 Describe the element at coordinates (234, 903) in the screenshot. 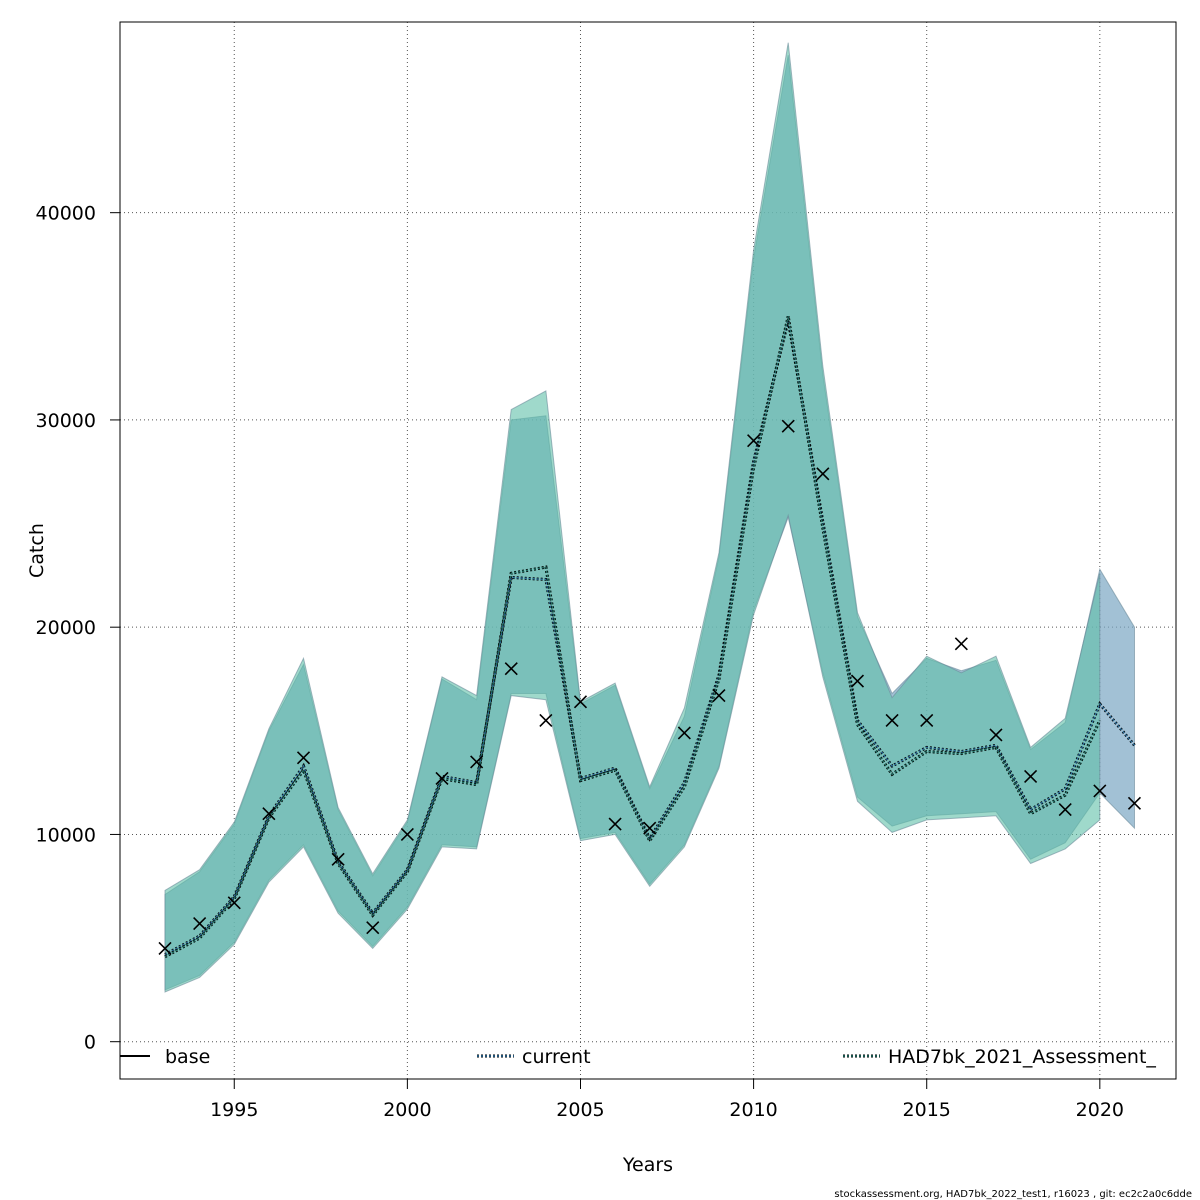

I see `observed-point-1995` at that location.